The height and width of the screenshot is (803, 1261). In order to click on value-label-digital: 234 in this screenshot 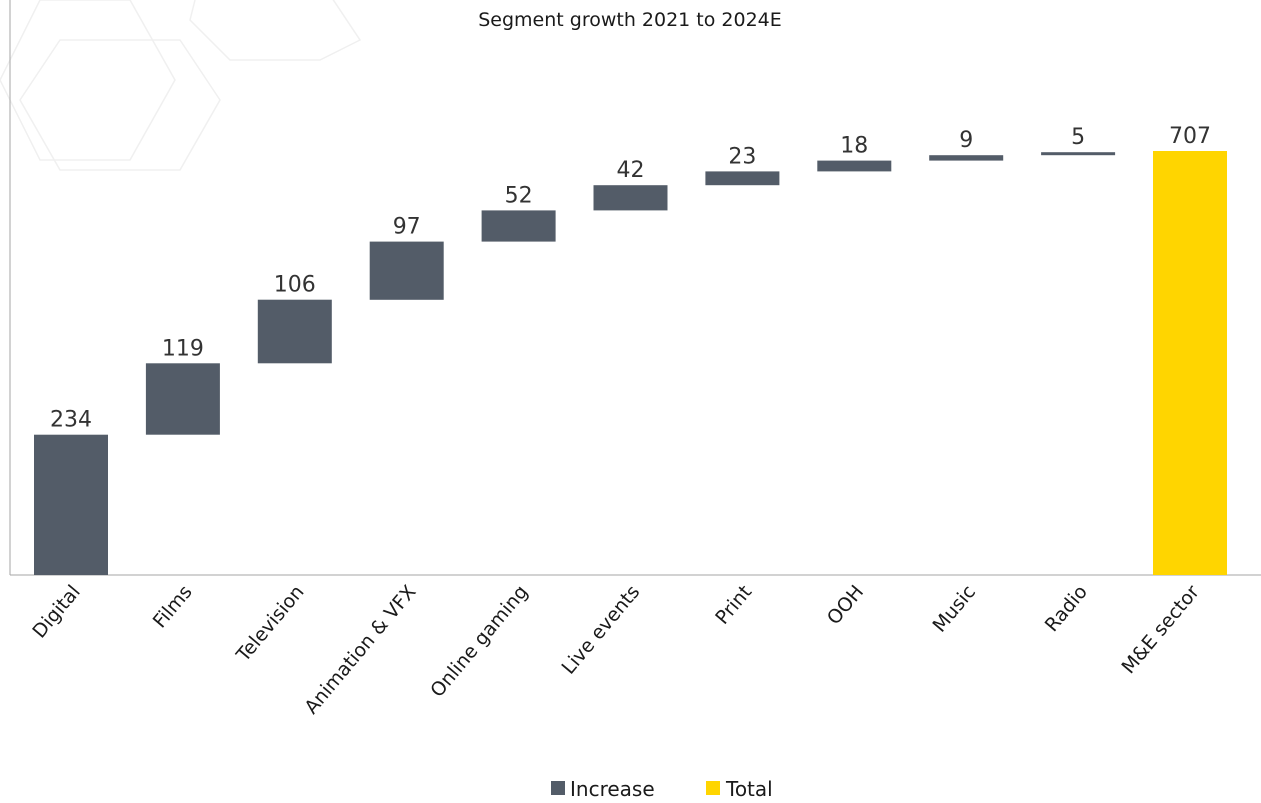, I will do `click(71, 420)`.